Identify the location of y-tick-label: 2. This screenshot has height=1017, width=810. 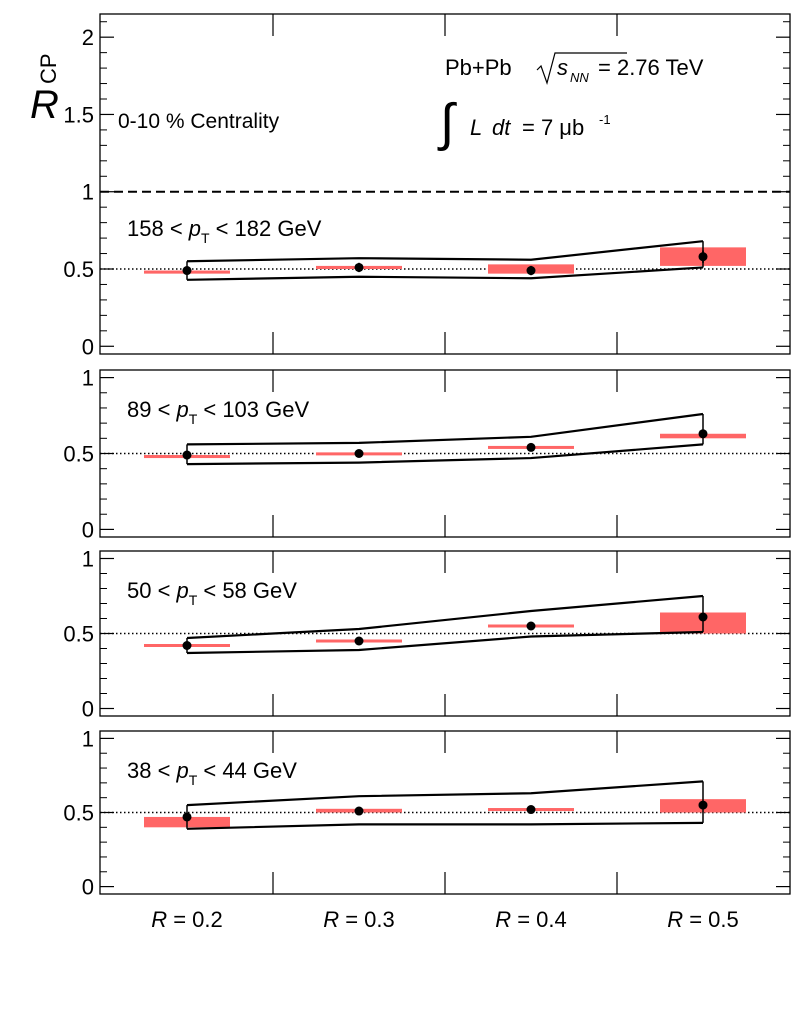
(88, 37).